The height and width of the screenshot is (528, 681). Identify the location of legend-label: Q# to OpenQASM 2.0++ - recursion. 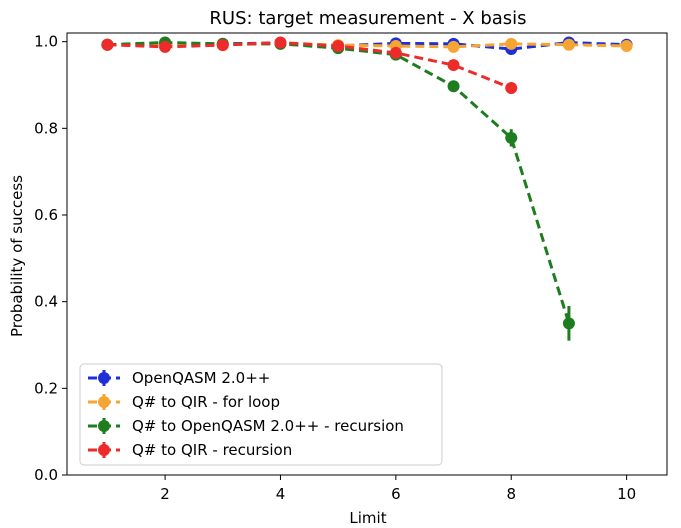
(268, 426).